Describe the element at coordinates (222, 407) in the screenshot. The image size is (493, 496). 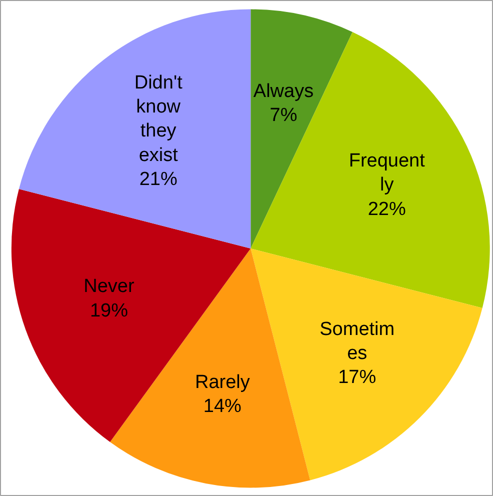
I see `data-label: 14%` at that location.